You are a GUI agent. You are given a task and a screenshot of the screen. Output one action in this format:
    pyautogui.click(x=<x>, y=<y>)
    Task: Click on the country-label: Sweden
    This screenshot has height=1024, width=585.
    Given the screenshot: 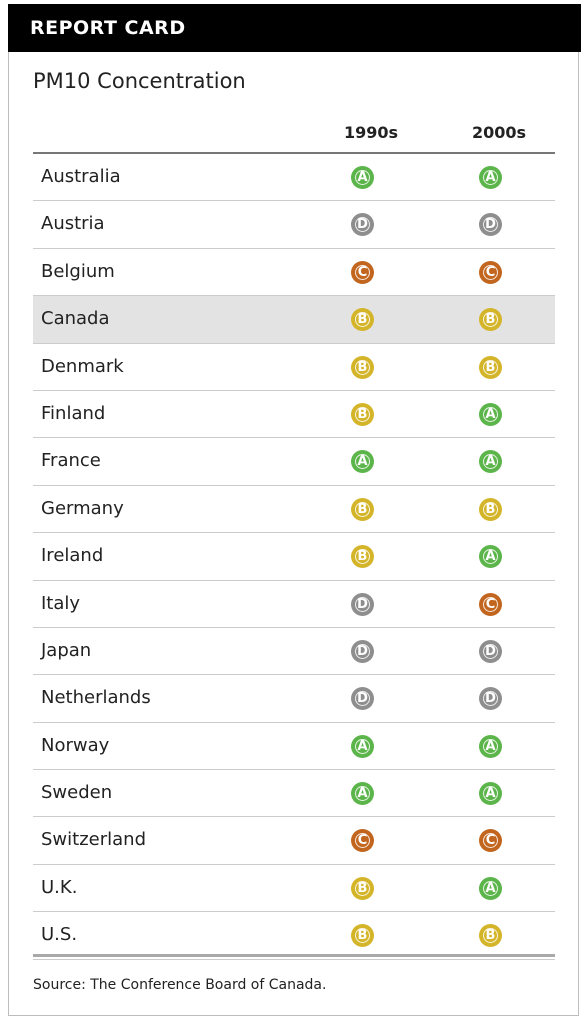 What is the action you would take?
    pyautogui.click(x=77, y=793)
    